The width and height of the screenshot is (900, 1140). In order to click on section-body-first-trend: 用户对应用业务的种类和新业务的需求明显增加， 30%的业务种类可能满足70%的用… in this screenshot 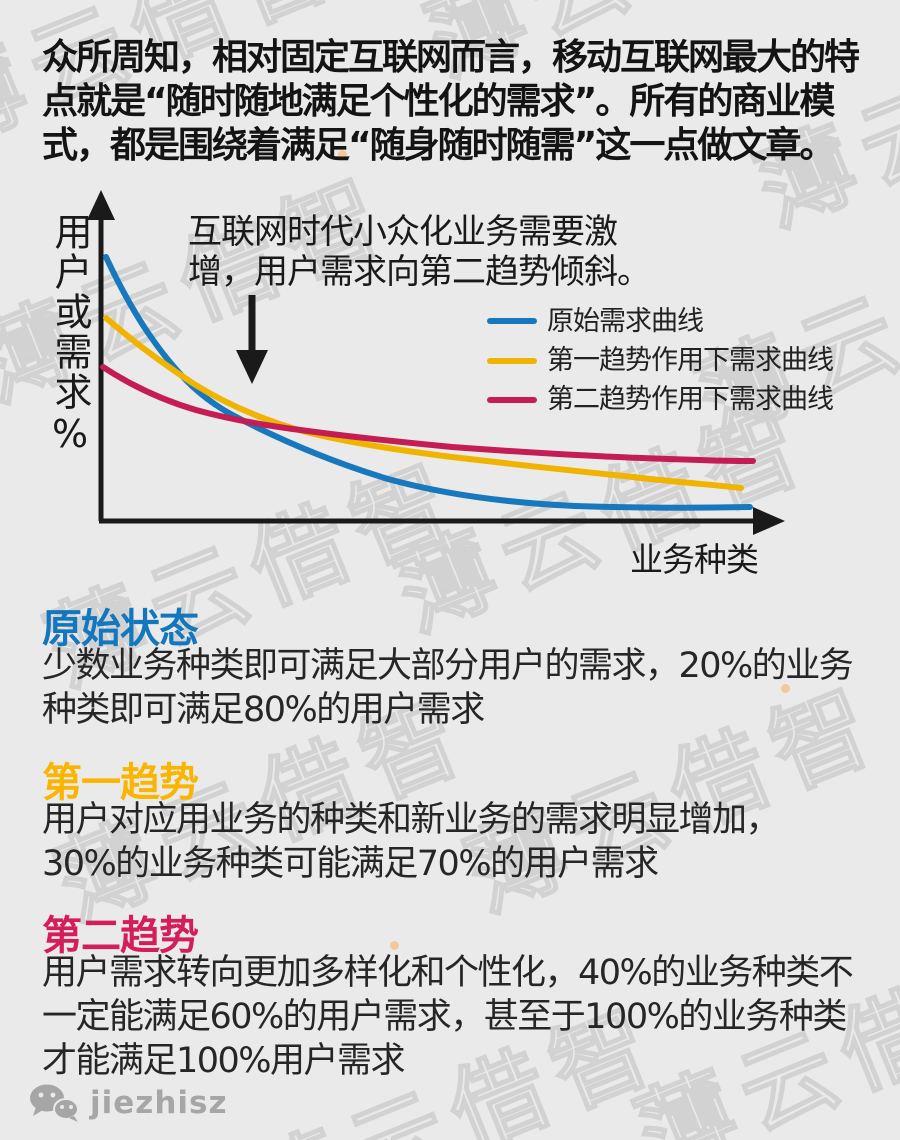, I will do `click(462, 842)`.